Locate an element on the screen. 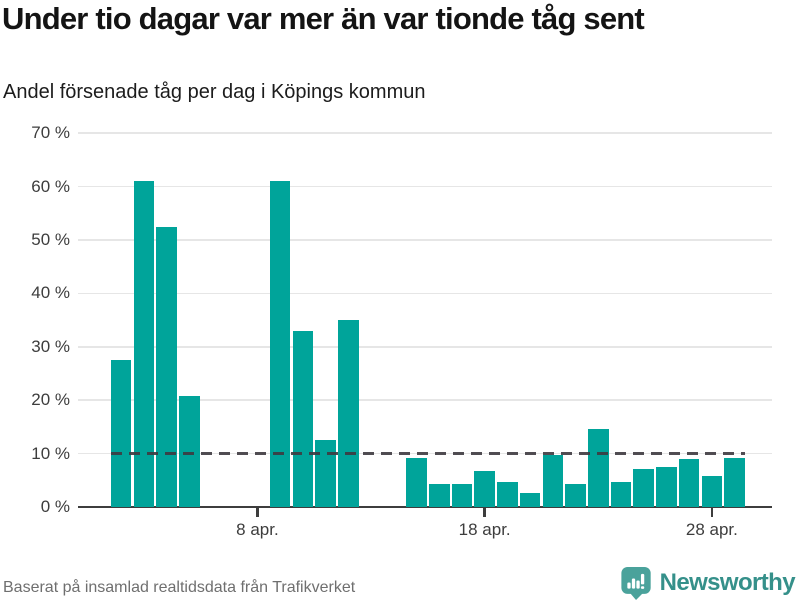 Image resolution: width=800 pixels, height=600 pixels. x-axis-label-18: 18 apr. is located at coordinates (484, 529).